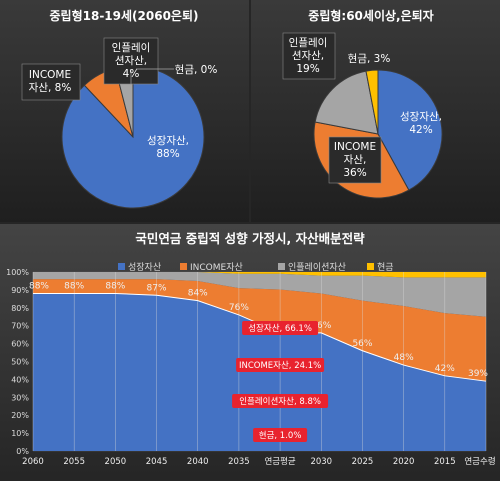 This screenshot has height=481, width=500. I want to click on pie-title-1: 중립형:60세이상,은퇴자, so click(370, 15).